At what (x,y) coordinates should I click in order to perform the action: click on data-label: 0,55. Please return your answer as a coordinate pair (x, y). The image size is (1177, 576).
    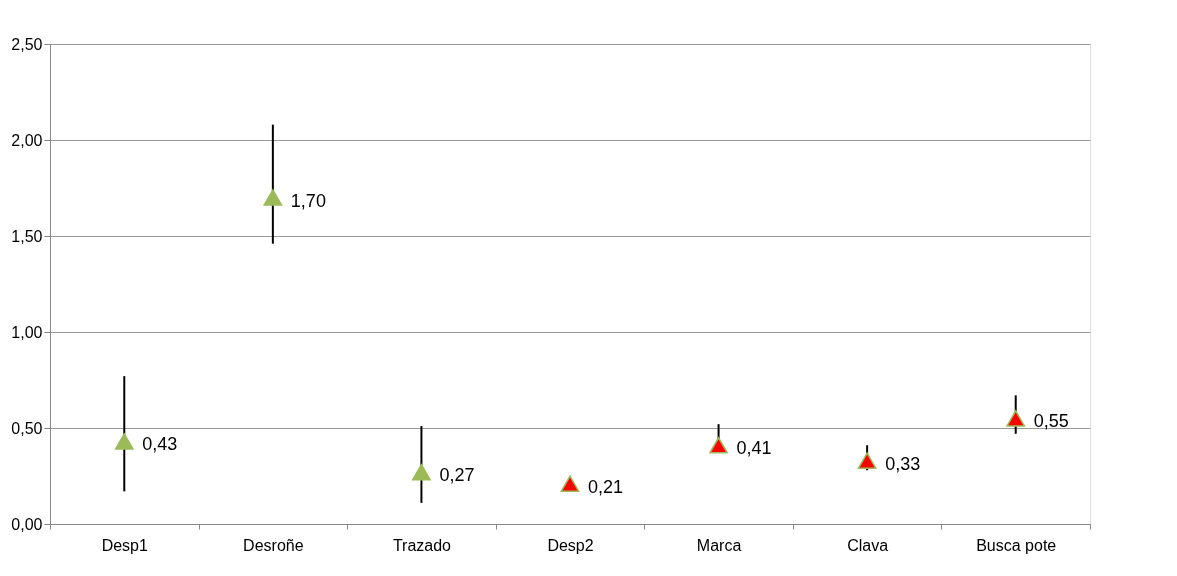
    Looking at the image, I should click on (1051, 421).